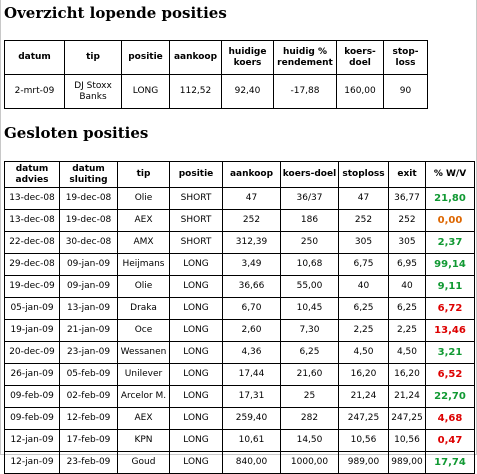 Image resolution: width=477 pixels, height=474 pixels. I want to click on cell-datum-sluiting: 02-feb-09, so click(88, 396).